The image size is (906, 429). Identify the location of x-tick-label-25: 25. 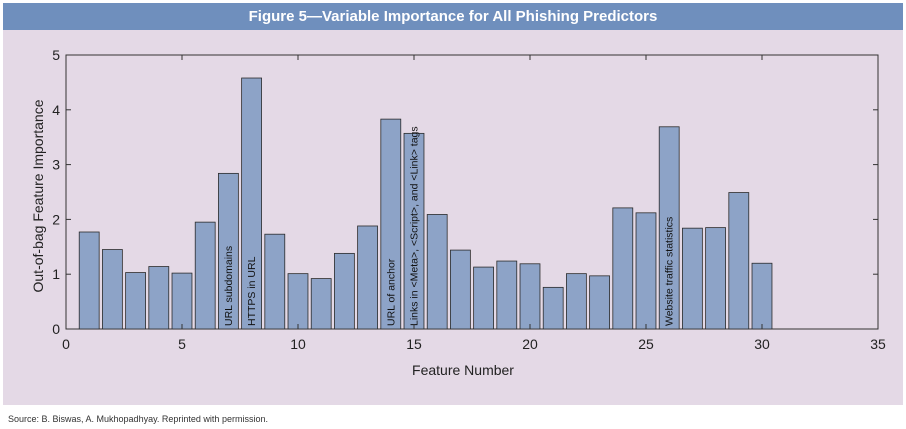
(646, 344).